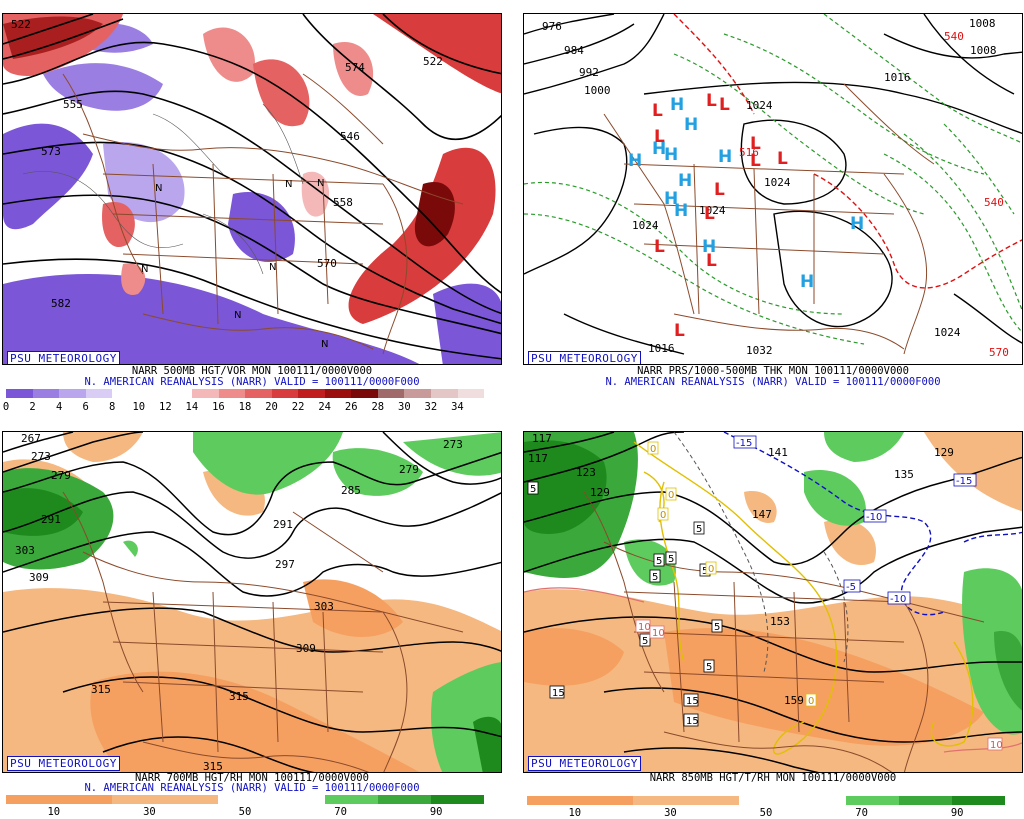 This screenshot has width=1024, height=819. I want to click on svg-text: 117, so click(542, 438).